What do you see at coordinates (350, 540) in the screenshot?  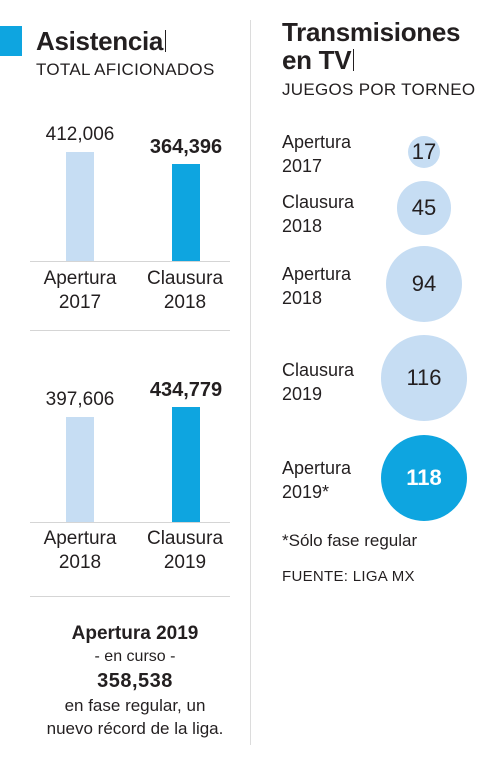 I see `footnote: *Sólo fase regular` at bounding box center [350, 540].